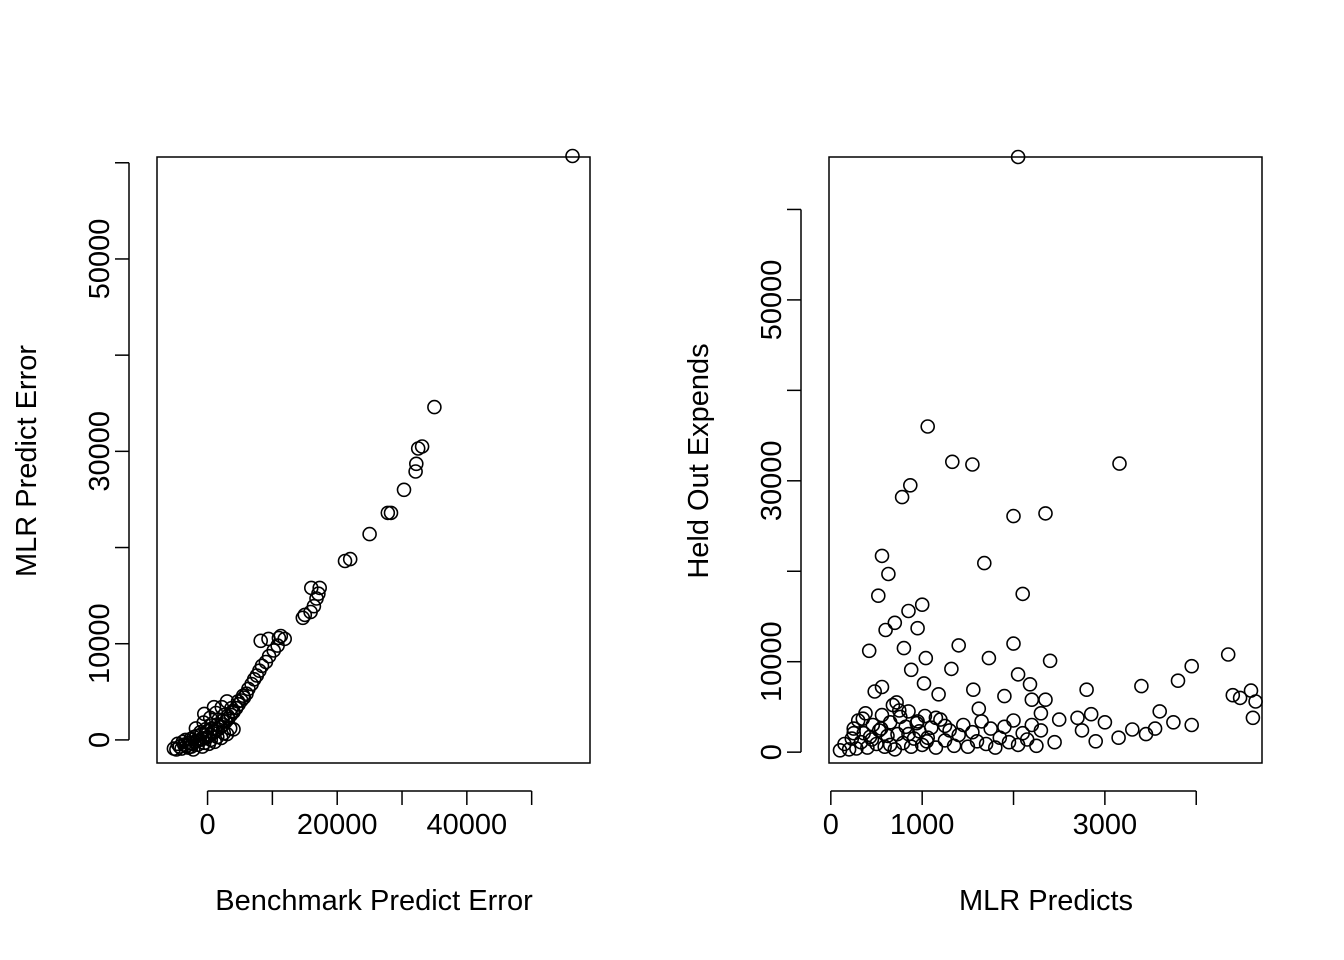 The height and width of the screenshot is (960, 1344). Describe the element at coordinates (699, 460) in the screenshot. I see `right-y-axis-label: Held Out Expends` at that location.